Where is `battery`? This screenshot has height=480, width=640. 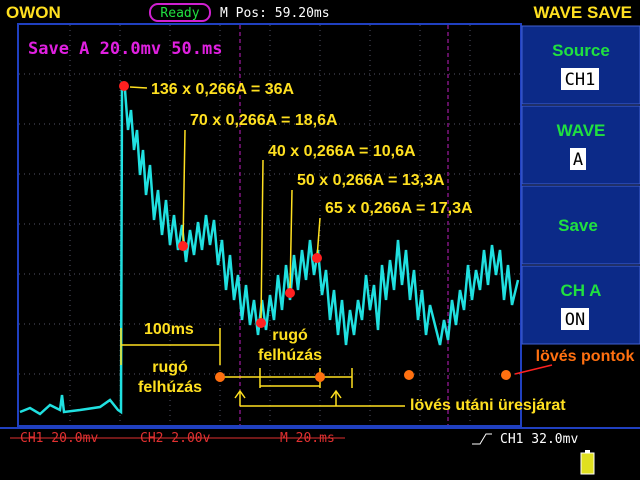
battery is located at coordinates (587, 463).